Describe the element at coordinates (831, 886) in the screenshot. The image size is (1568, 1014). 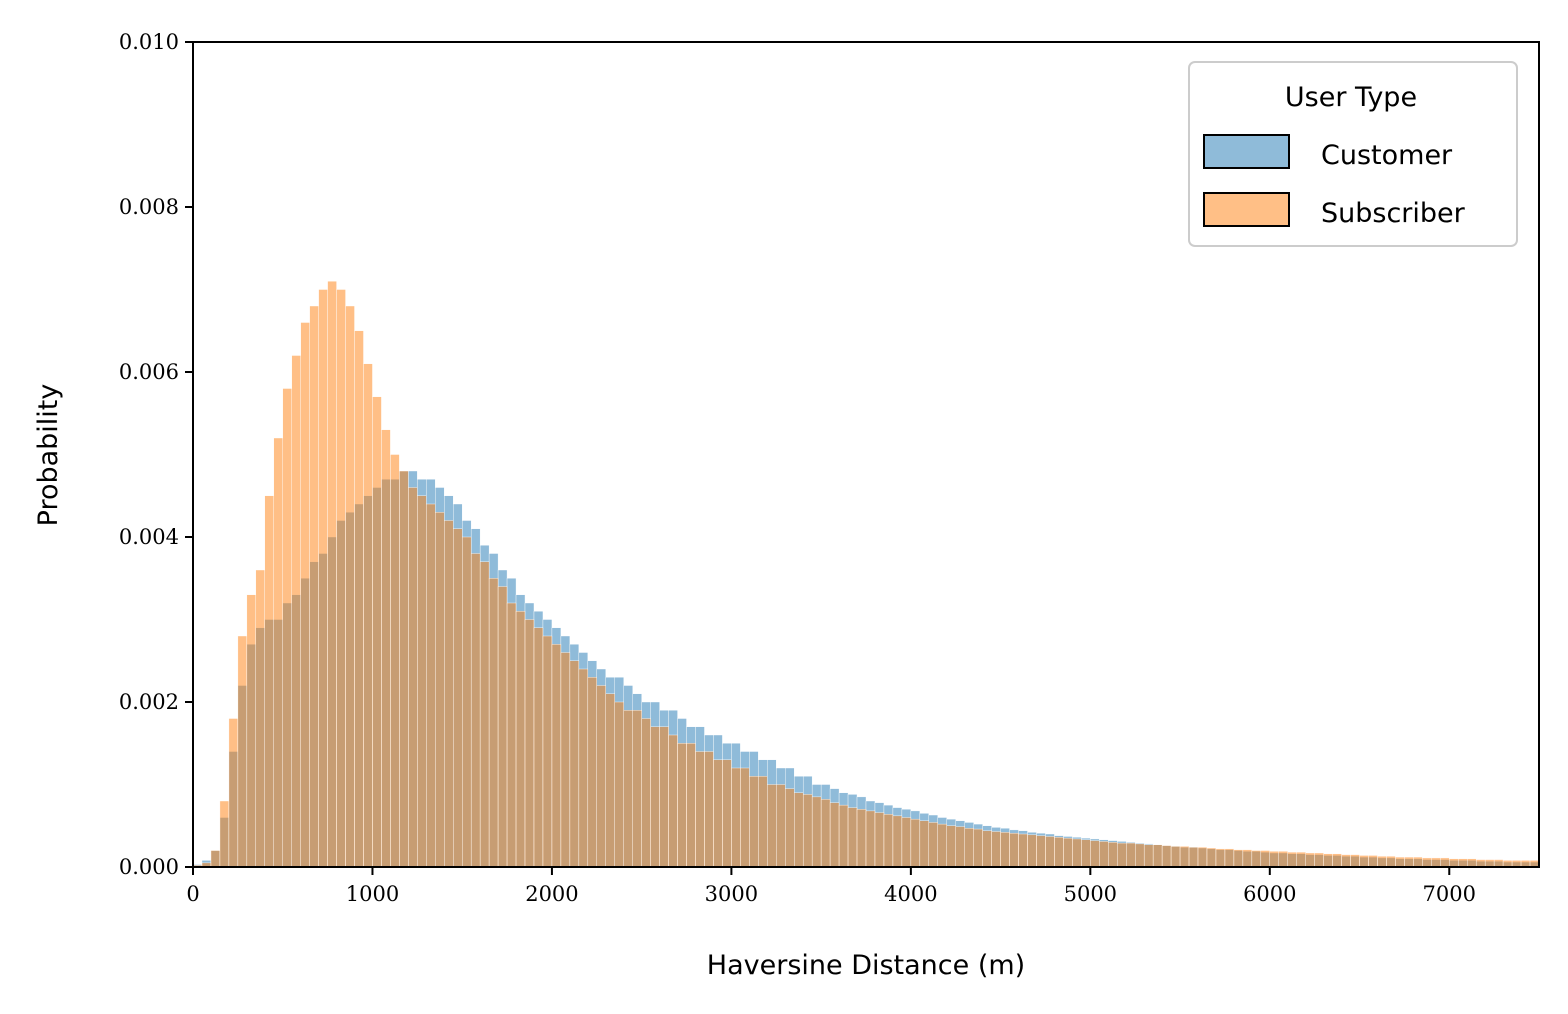
I see `x-axis-ticks: 0 1000 2000 3000 4000 5000 6000 7000` at that location.